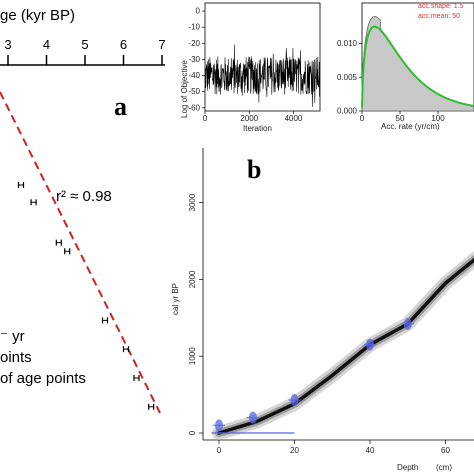  What do you see at coordinates (205, 118) in the screenshot?
I see `trace-xtick-label: 0` at bounding box center [205, 118].